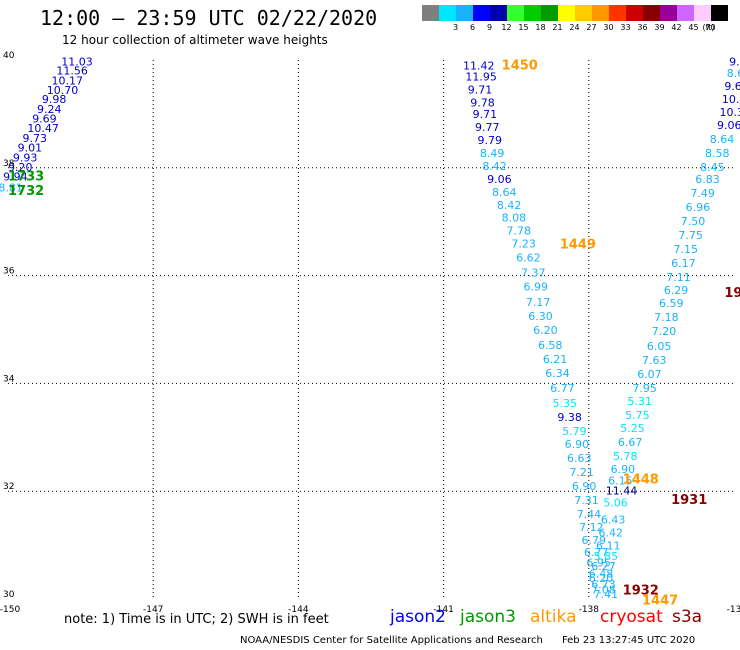 This screenshot has width=740, height=650. Describe the element at coordinates (640, 401) in the screenshot. I see `swh-value-label: 5.31` at that location.